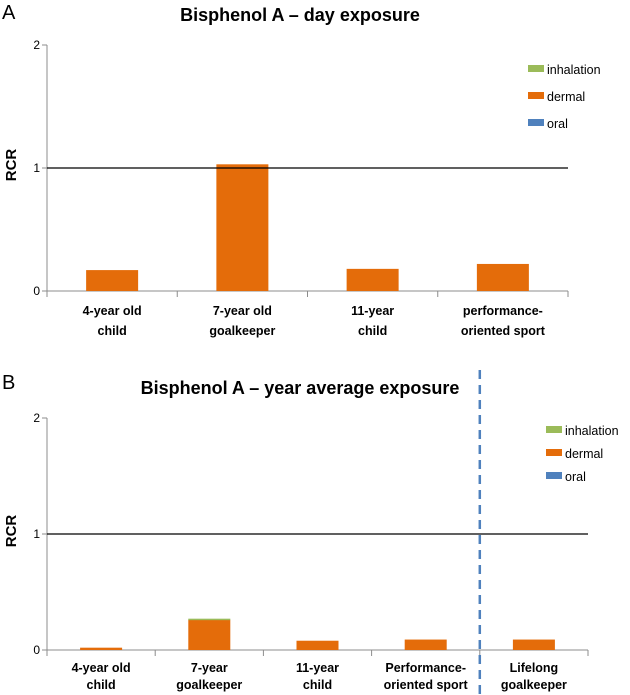  What do you see at coordinates (209, 619) in the screenshot?
I see `bar-inhalation` at bounding box center [209, 619].